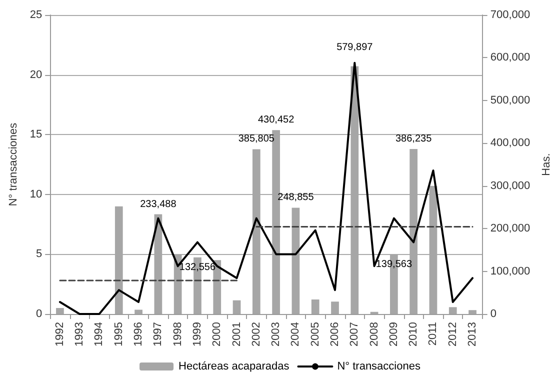 Image resolution: width=560 pixels, height=379 pixels. What do you see at coordinates (510, 186) in the screenshot?
I see `y2-tick-label: 300,000` at bounding box center [510, 186].